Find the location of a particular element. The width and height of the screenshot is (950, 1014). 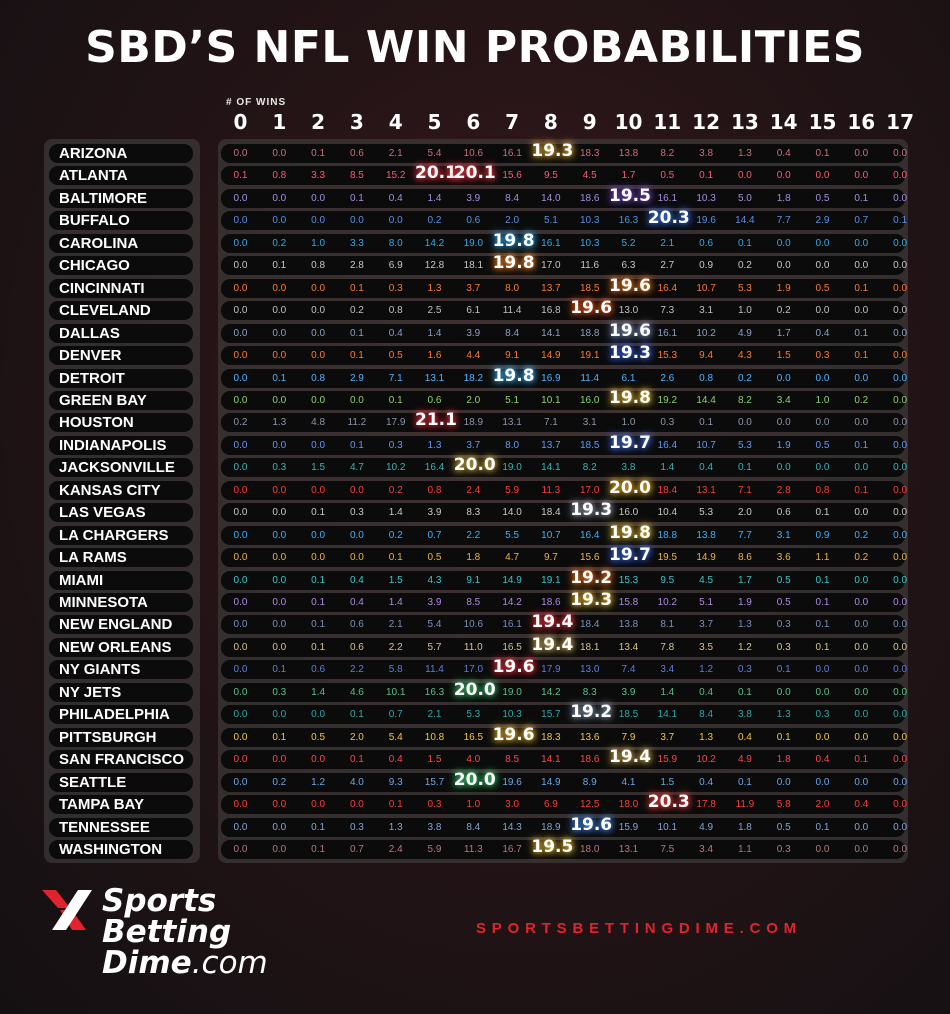

probability-value: 2.1 is located at coordinates (395, 625).